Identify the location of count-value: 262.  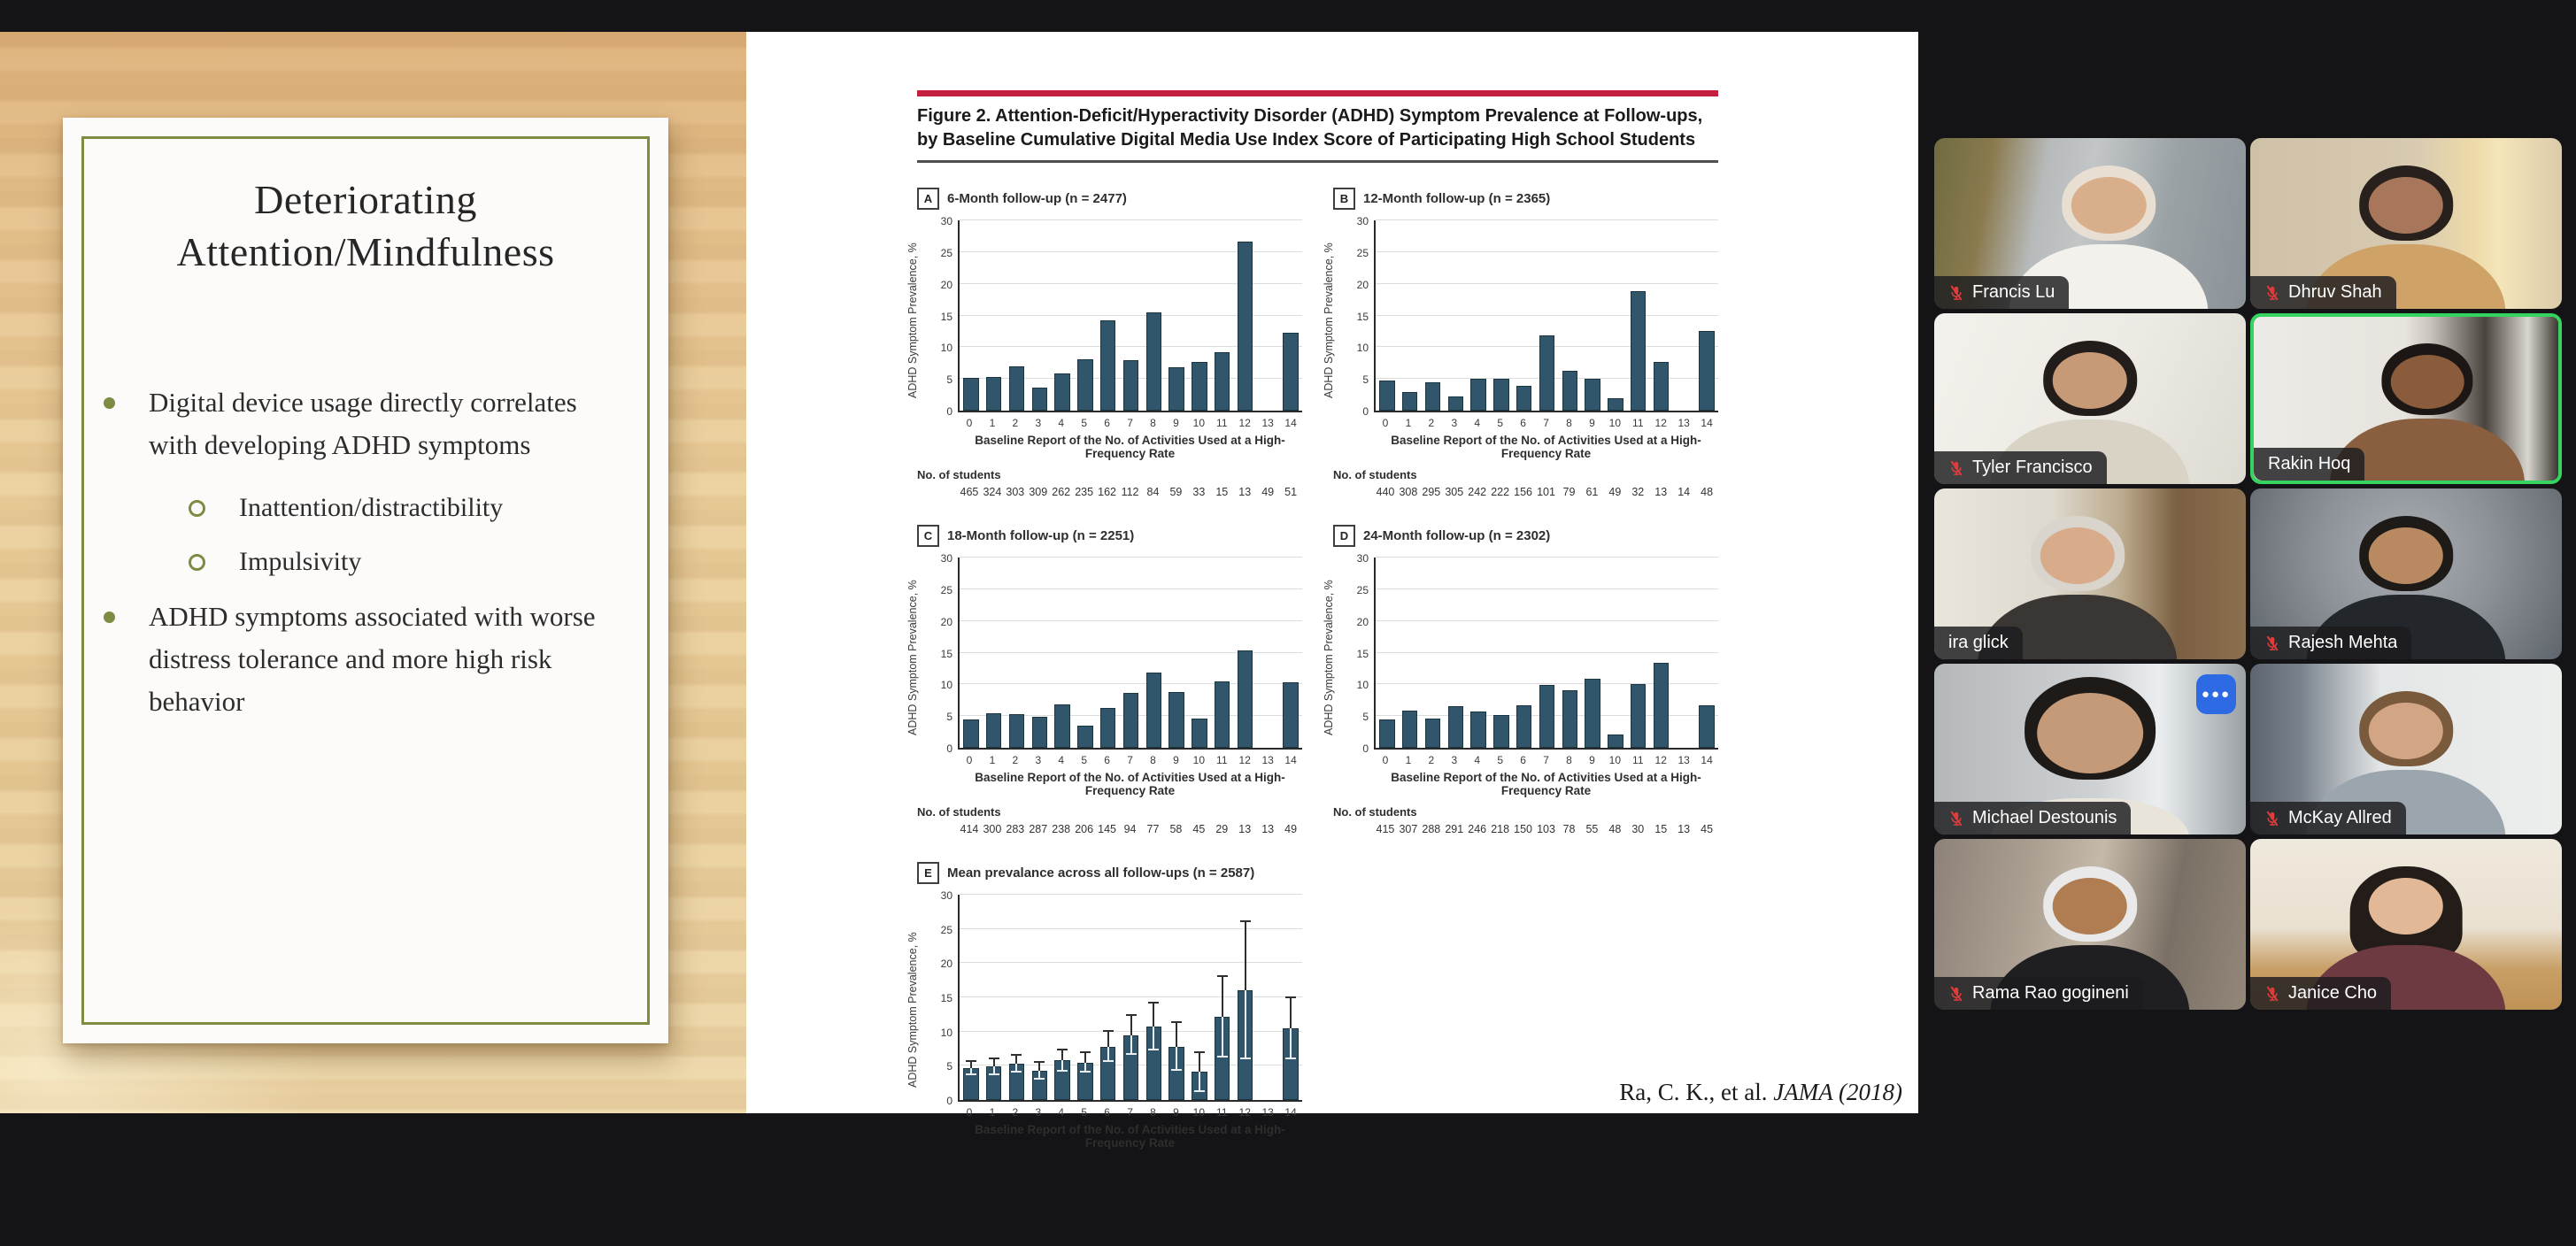
(1061, 492).